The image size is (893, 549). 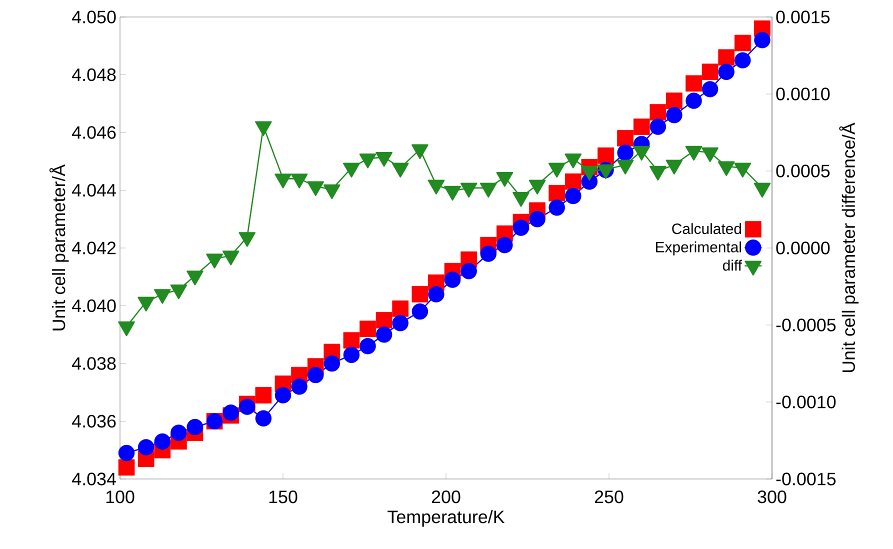 What do you see at coordinates (803, 94) in the screenshot?
I see `y2-tick-label: 0.0010` at bounding box center [803, 94].